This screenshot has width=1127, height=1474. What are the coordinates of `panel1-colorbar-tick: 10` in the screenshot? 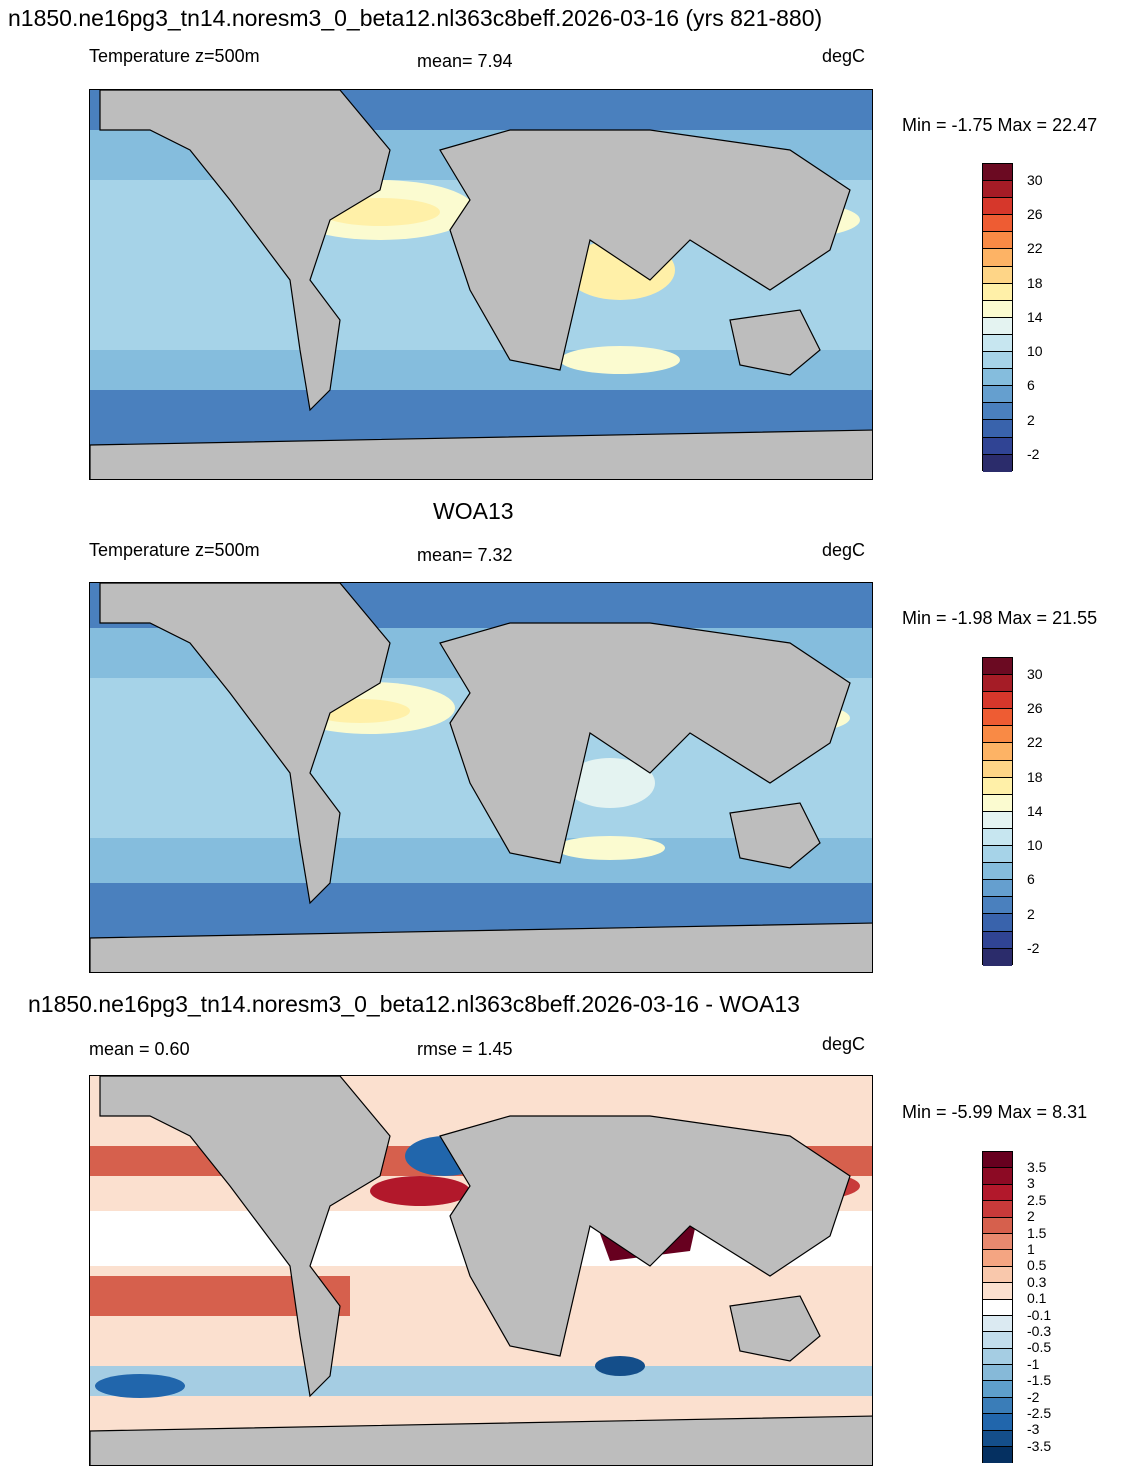 It's located at (1035, 351).